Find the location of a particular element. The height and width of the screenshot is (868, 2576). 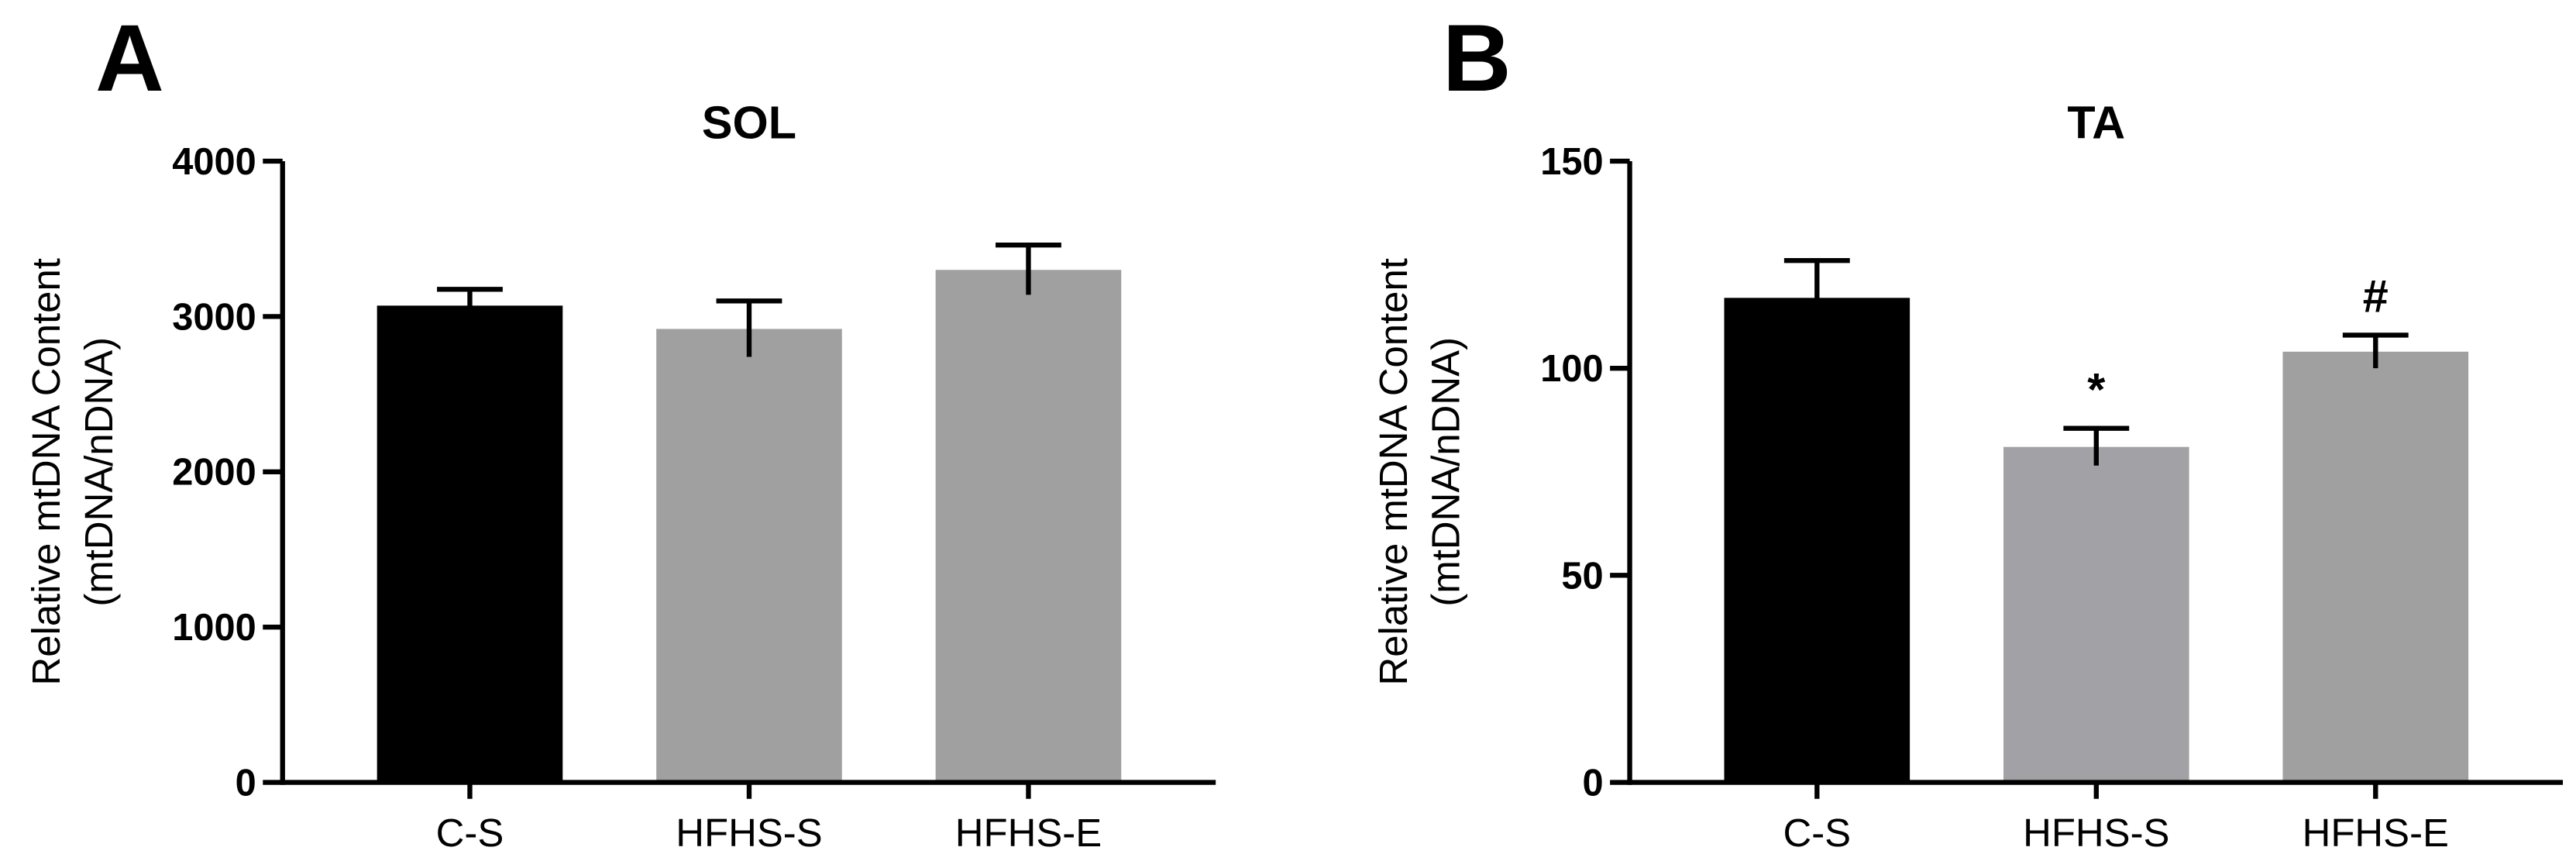

panel-label: A is located at coordinates (129, 58).